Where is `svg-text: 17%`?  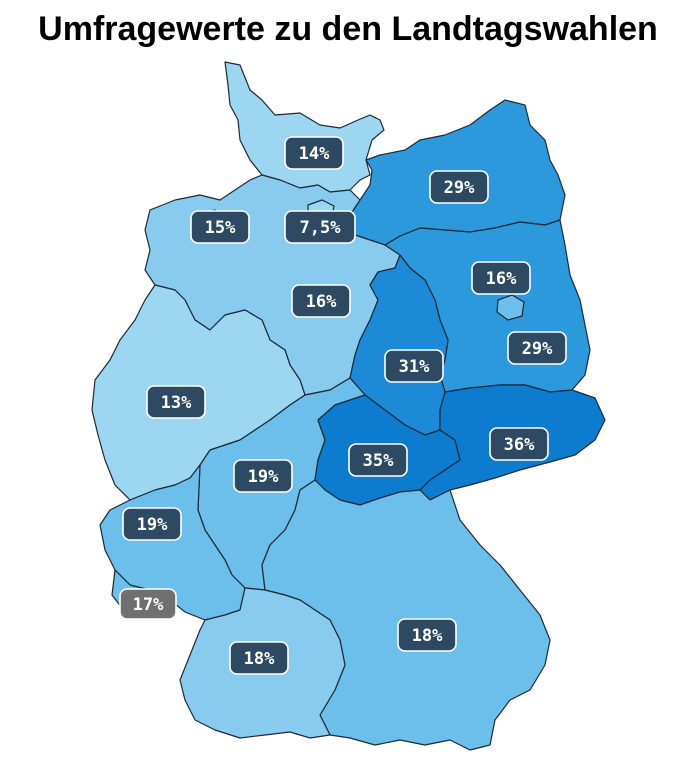
svg-text: 17% is located at coordinates (148, 605).